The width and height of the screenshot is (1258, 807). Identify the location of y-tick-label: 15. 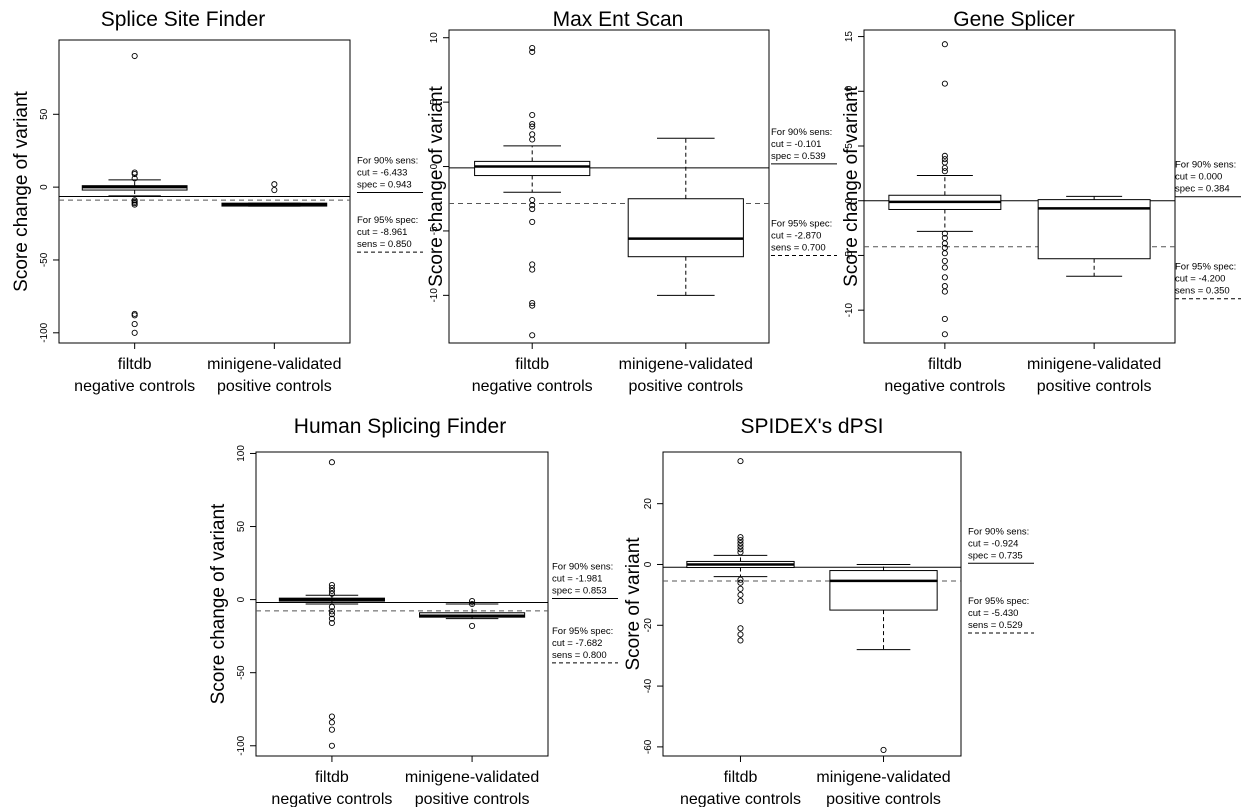
(849, 37).